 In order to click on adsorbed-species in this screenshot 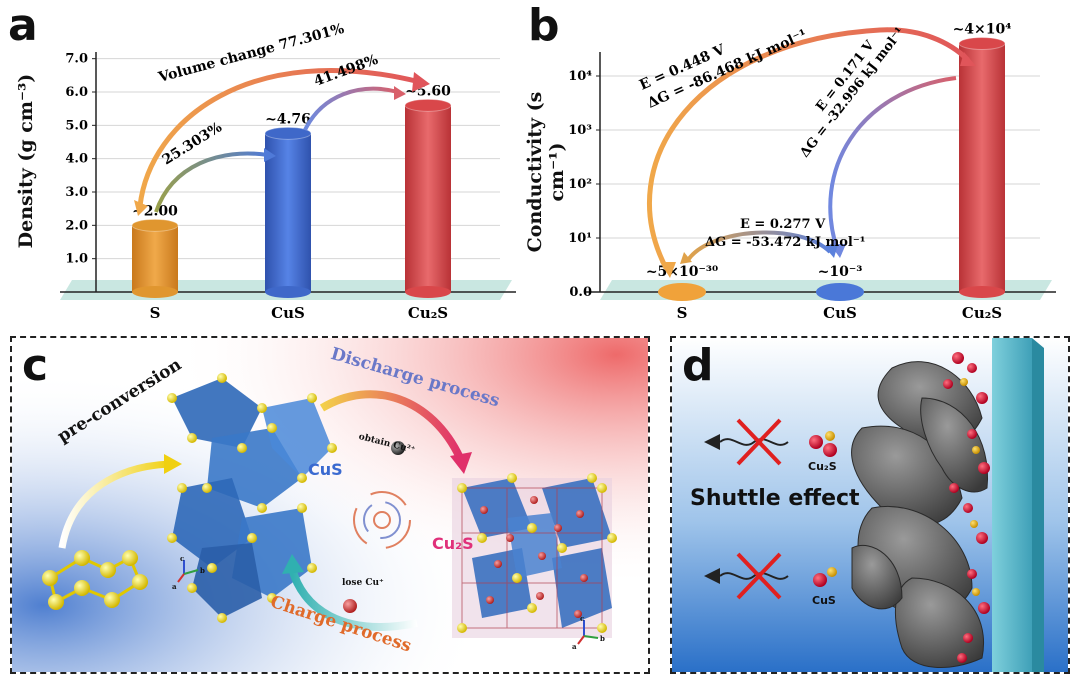, I will do `click(966, 507)`.